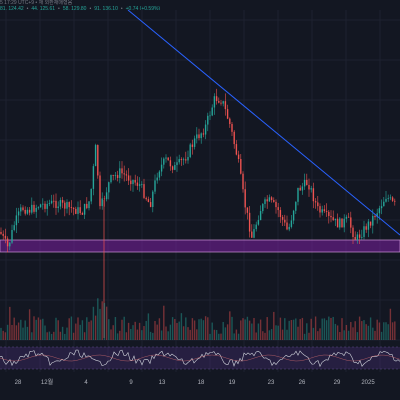  Describe the element at coordinates (27, 8) in the screenshot. I see `ohlc-value: •` at that location.